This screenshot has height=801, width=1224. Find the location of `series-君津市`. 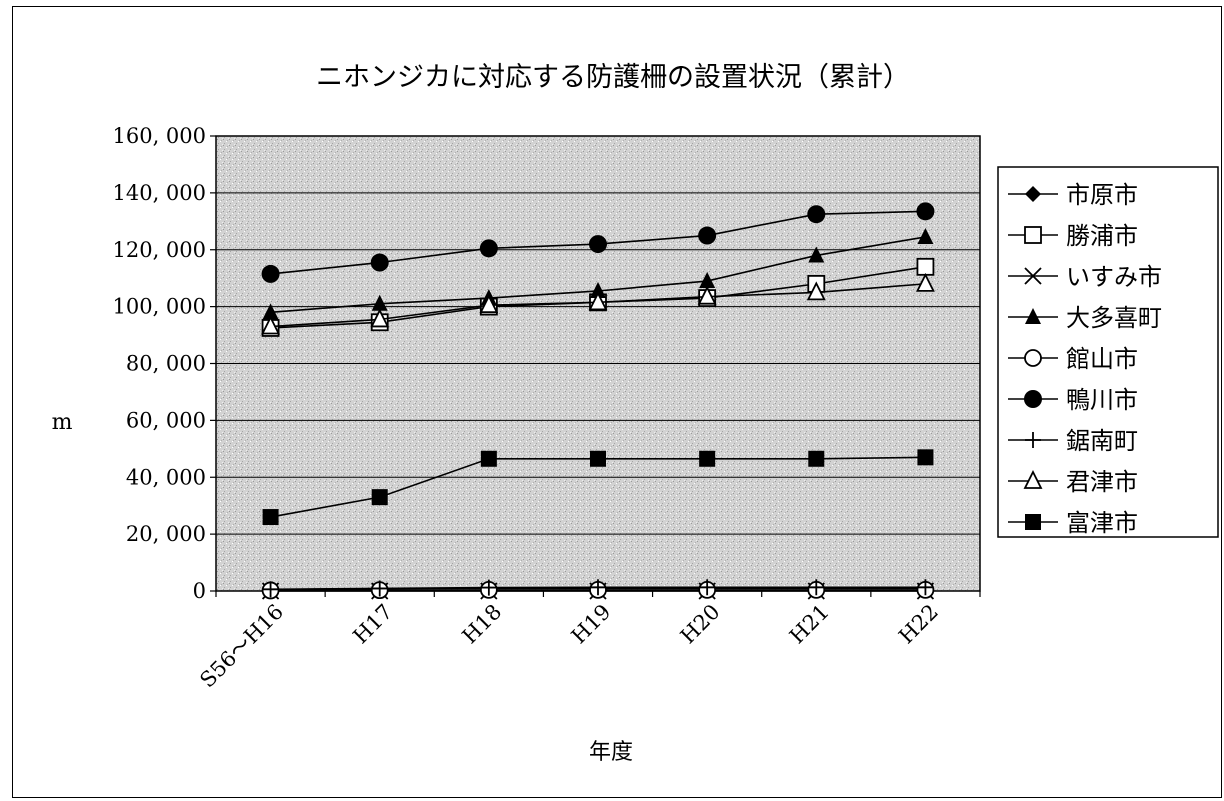

series-君津市 is located at coordinates (598, 303).